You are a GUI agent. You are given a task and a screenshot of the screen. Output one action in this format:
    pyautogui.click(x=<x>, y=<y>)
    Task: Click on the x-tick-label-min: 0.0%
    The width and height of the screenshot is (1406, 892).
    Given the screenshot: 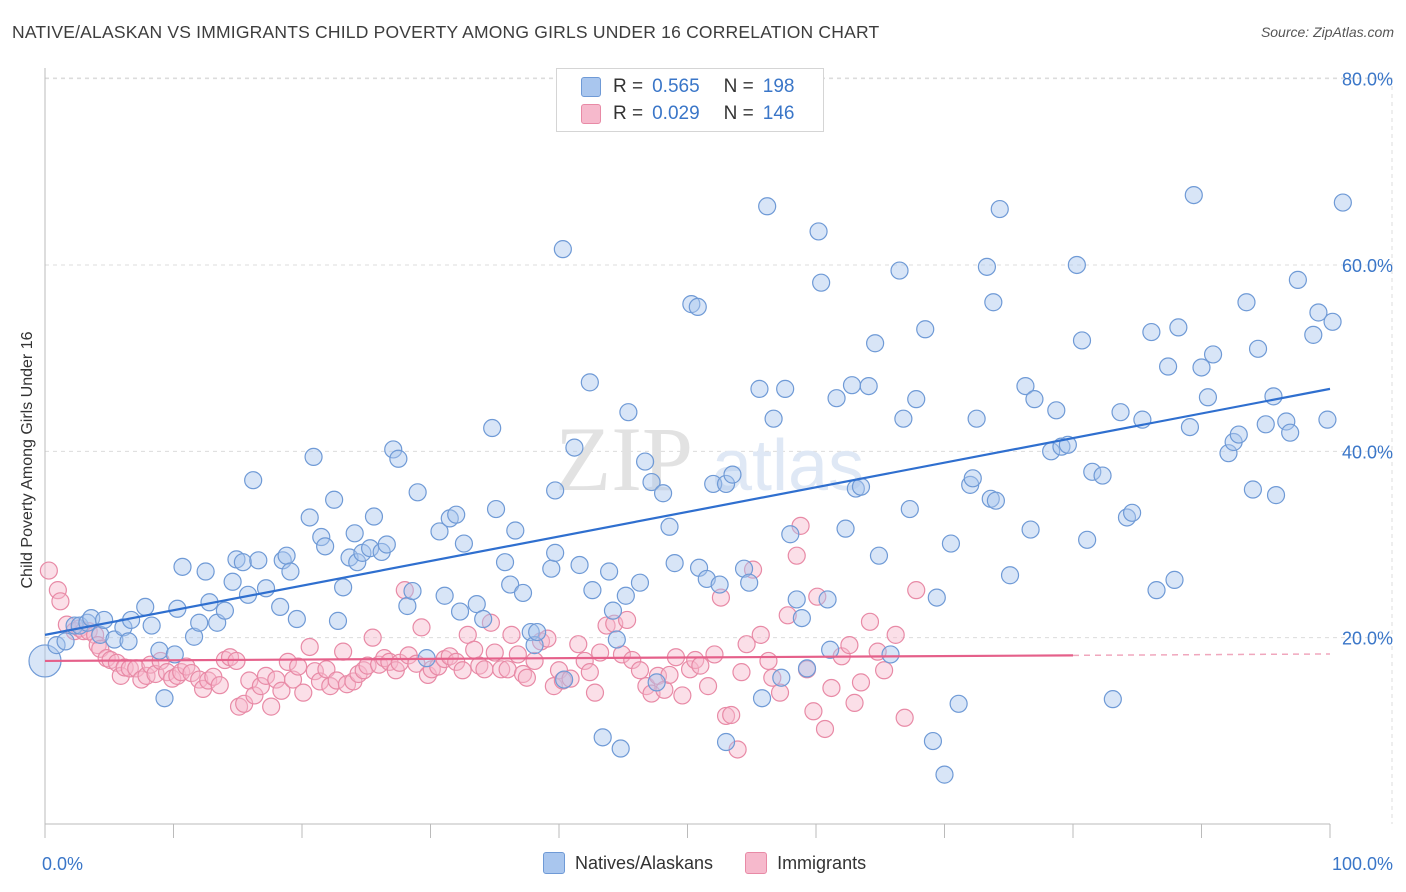 What is the action you would take?
    pyautogui.click(x=62, y=864)
    